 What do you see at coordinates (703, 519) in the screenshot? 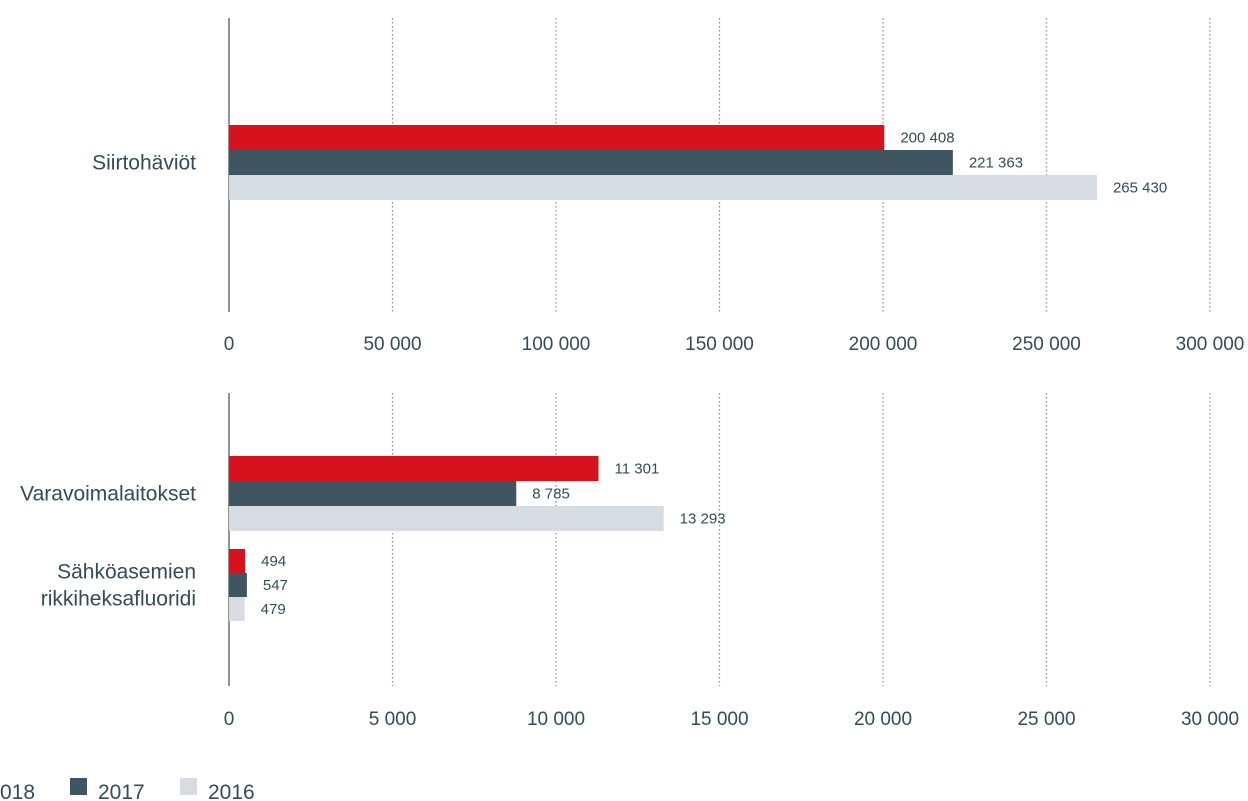
I see `data-label: 13 293` at bounding box center [703, 519].